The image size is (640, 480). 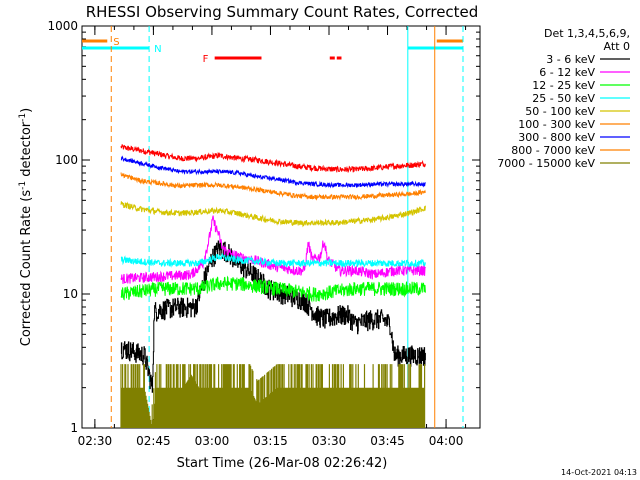 I want to click on legend-label: 6 - 12 keV, so click(x=567, y=72).